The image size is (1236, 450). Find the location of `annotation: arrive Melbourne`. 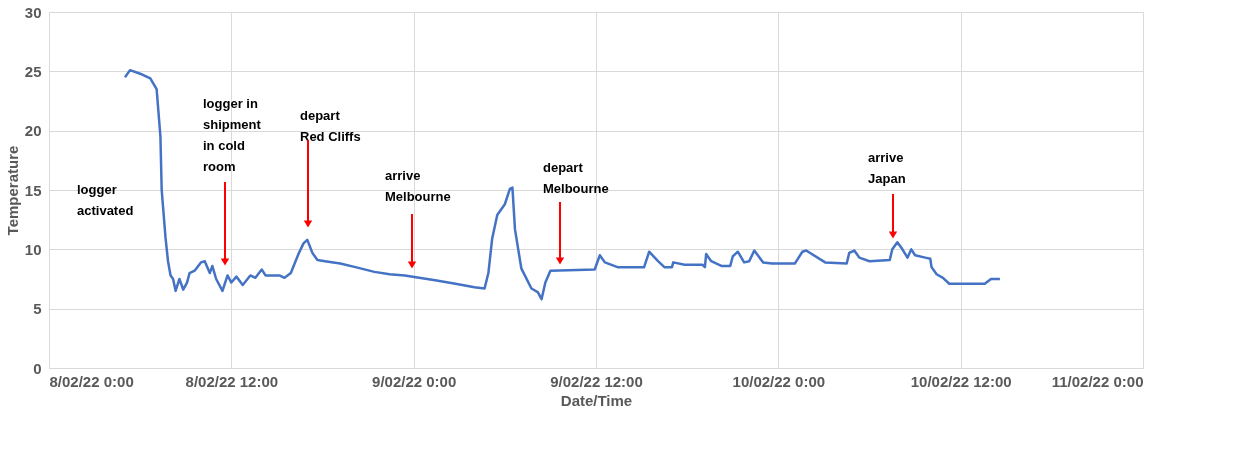

annotation: arrive Melbourne is located at coordinates (418, 186).